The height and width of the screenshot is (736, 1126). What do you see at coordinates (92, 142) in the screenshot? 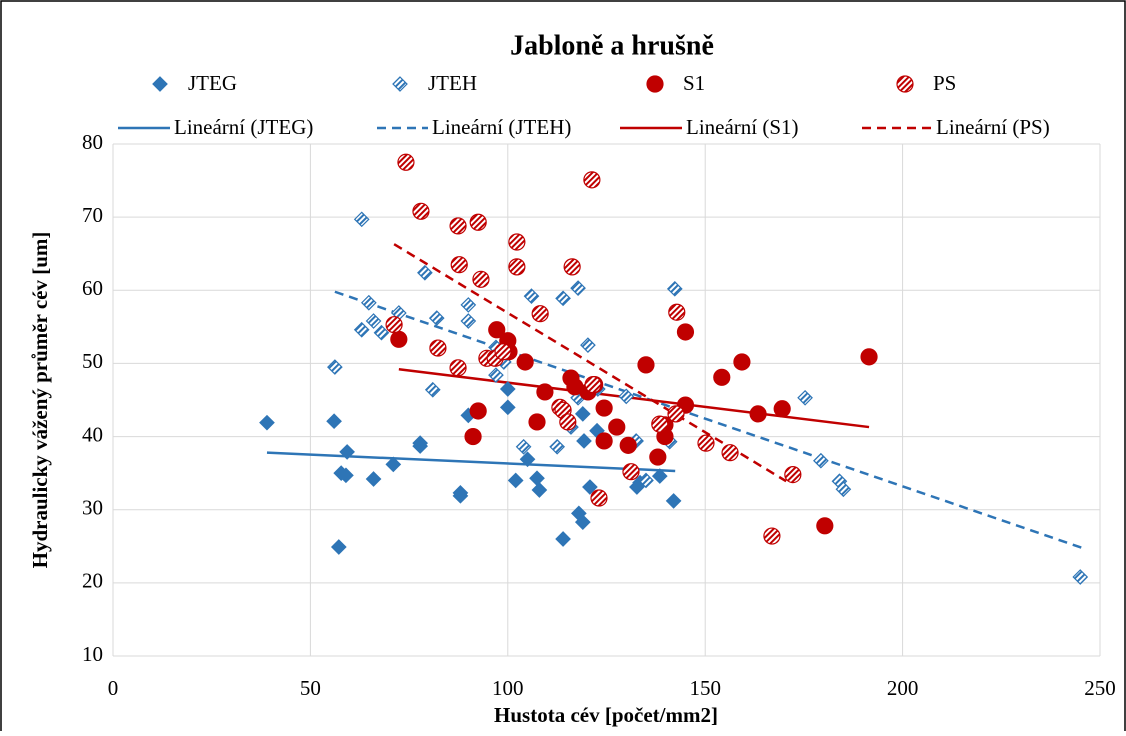
I see `y-tick-label: 80` at bounding box center [92, 142].